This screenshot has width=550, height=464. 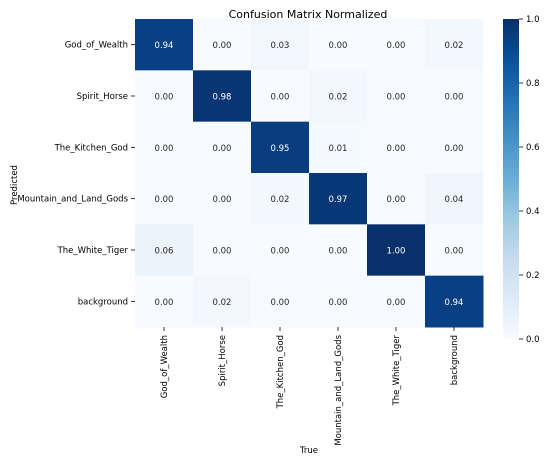 What do you see at coordinates (533, 20) in the screenshot?
I see `colorbar-tick-label: 1.0` at bounding box center [533, 20].